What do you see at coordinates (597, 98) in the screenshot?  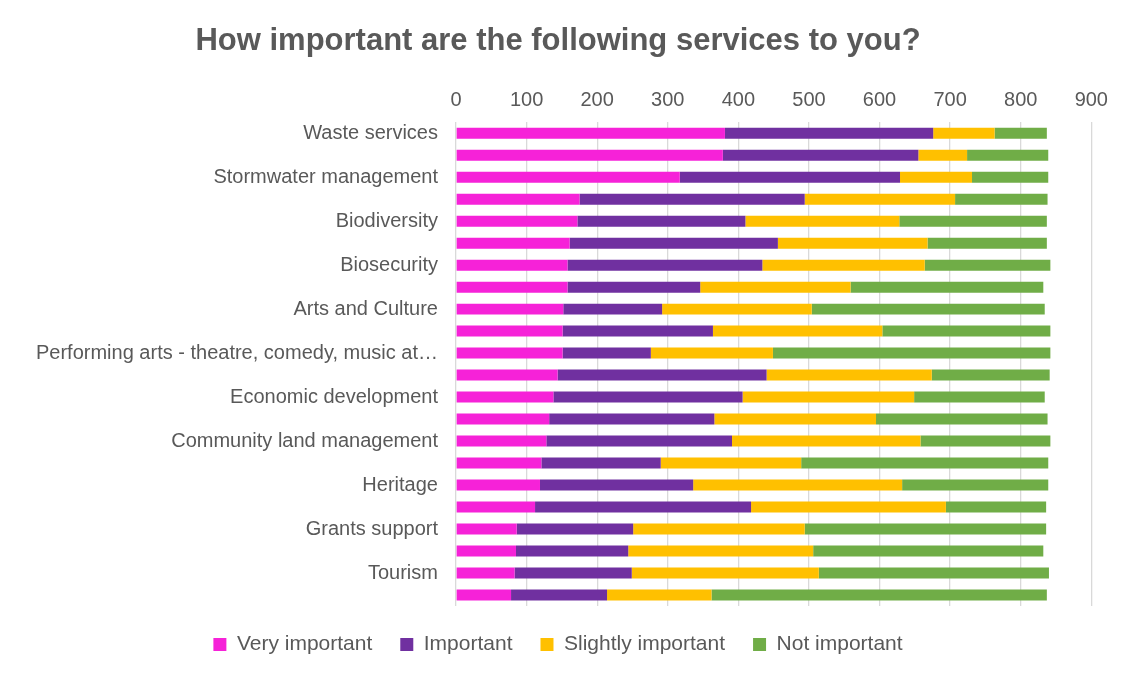 I see `x-tick-label: 200` at bounding box center [597, 98].